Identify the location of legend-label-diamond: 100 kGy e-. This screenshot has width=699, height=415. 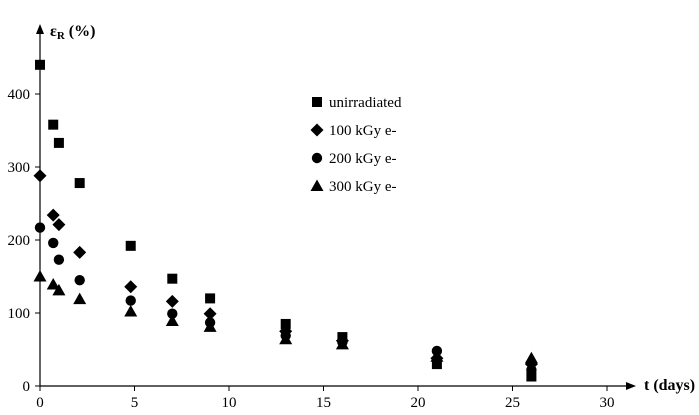
(363, 131).